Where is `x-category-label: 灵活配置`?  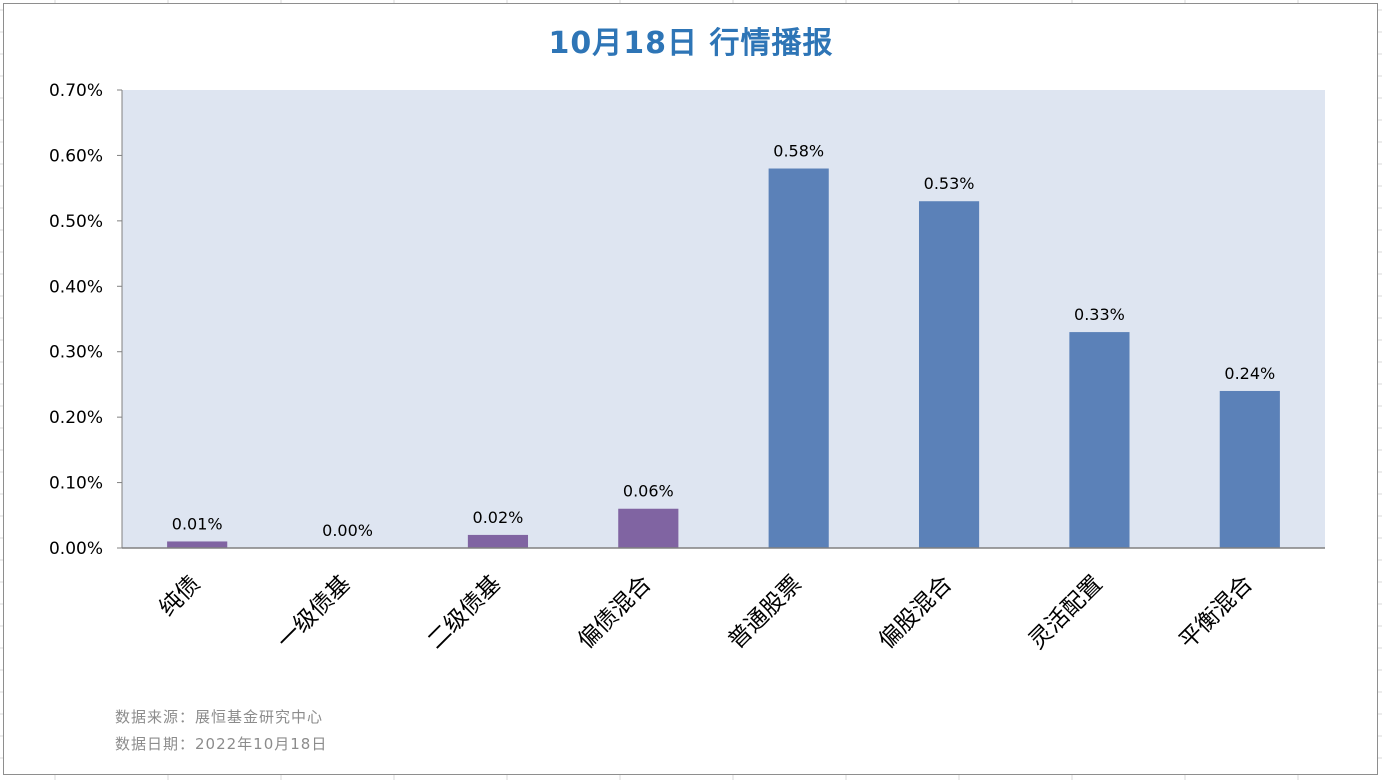 x-category-label: 灵活配置 is located at coordinates (1065, 612).